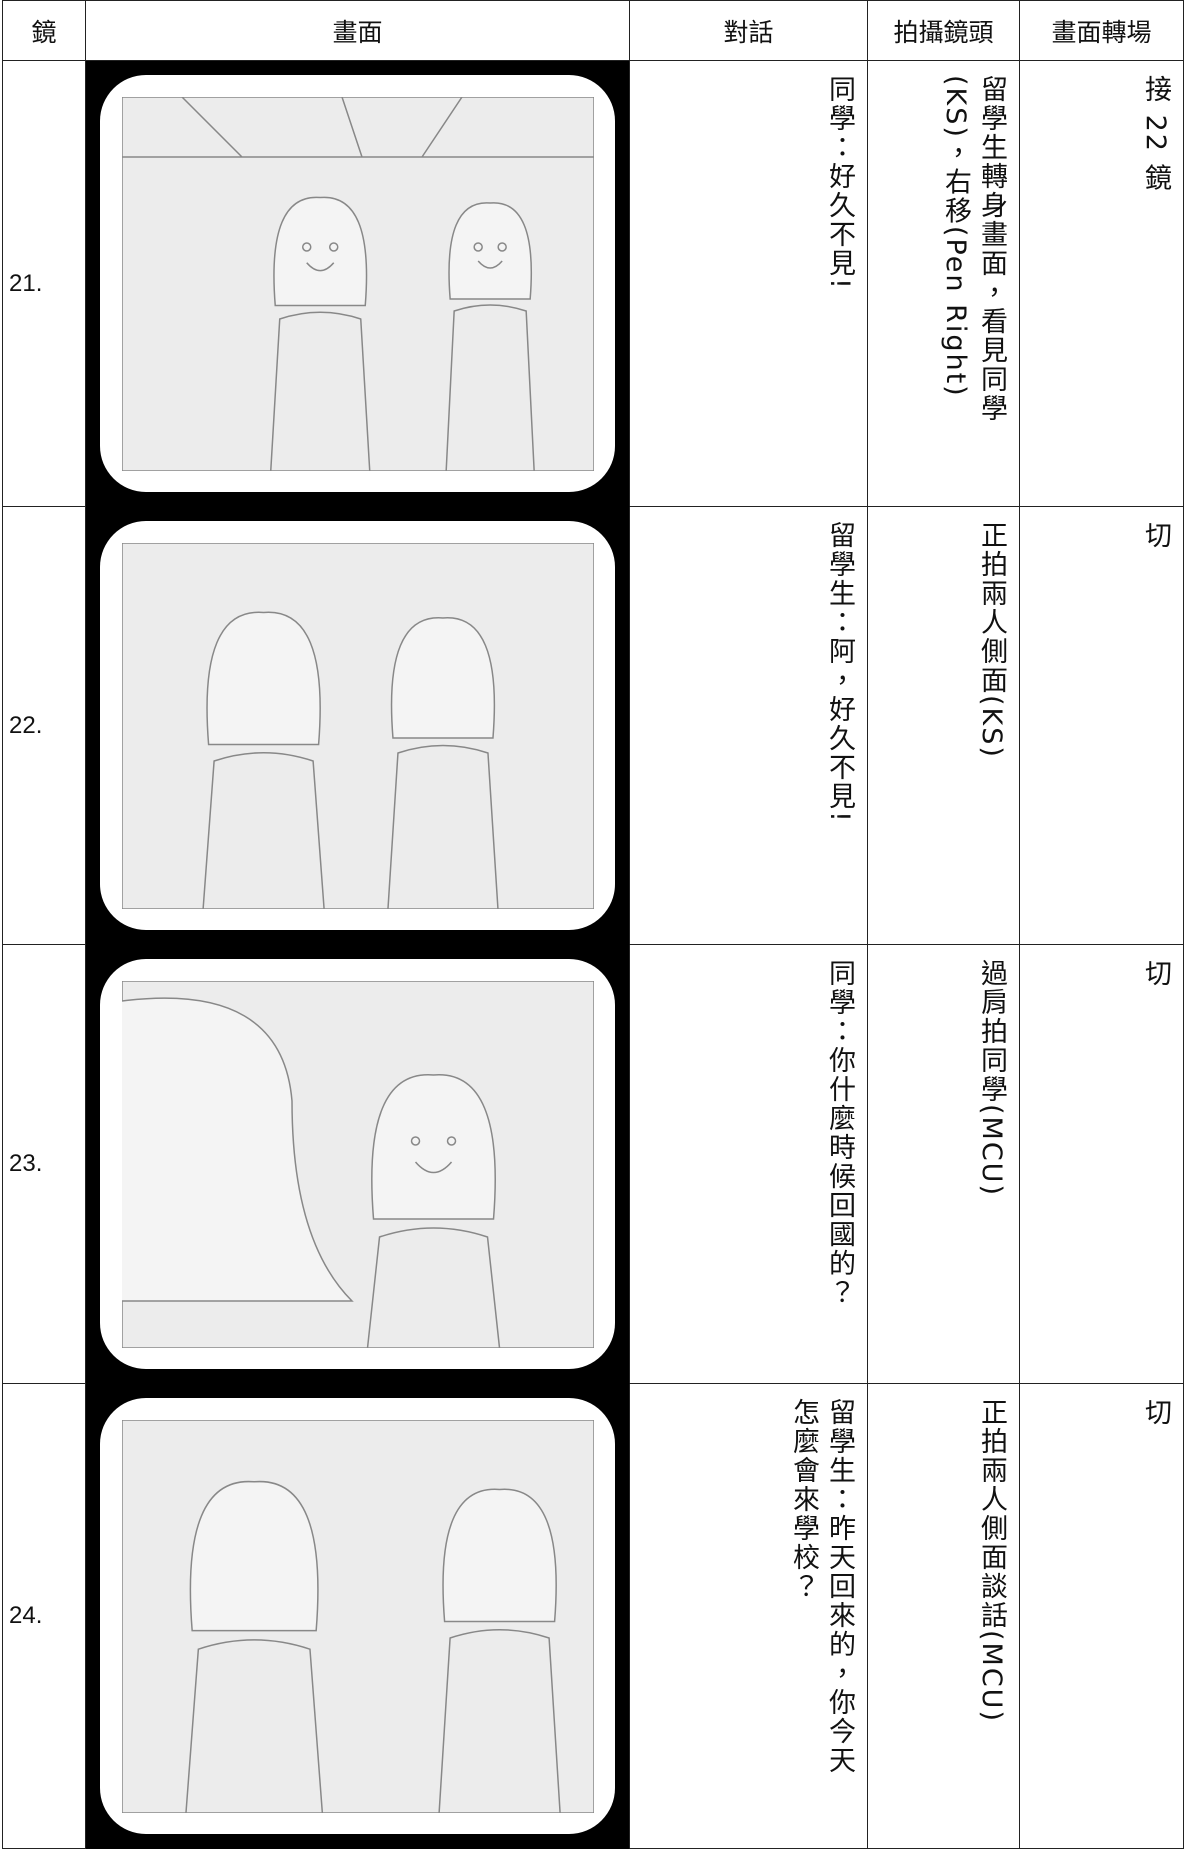 The height and width of the screenshot is (1849, 1193). Describe the element at coordinates (955, 236) in the screenshot. I see `text-line: (KS)，右移(Pen Right)` at that location.